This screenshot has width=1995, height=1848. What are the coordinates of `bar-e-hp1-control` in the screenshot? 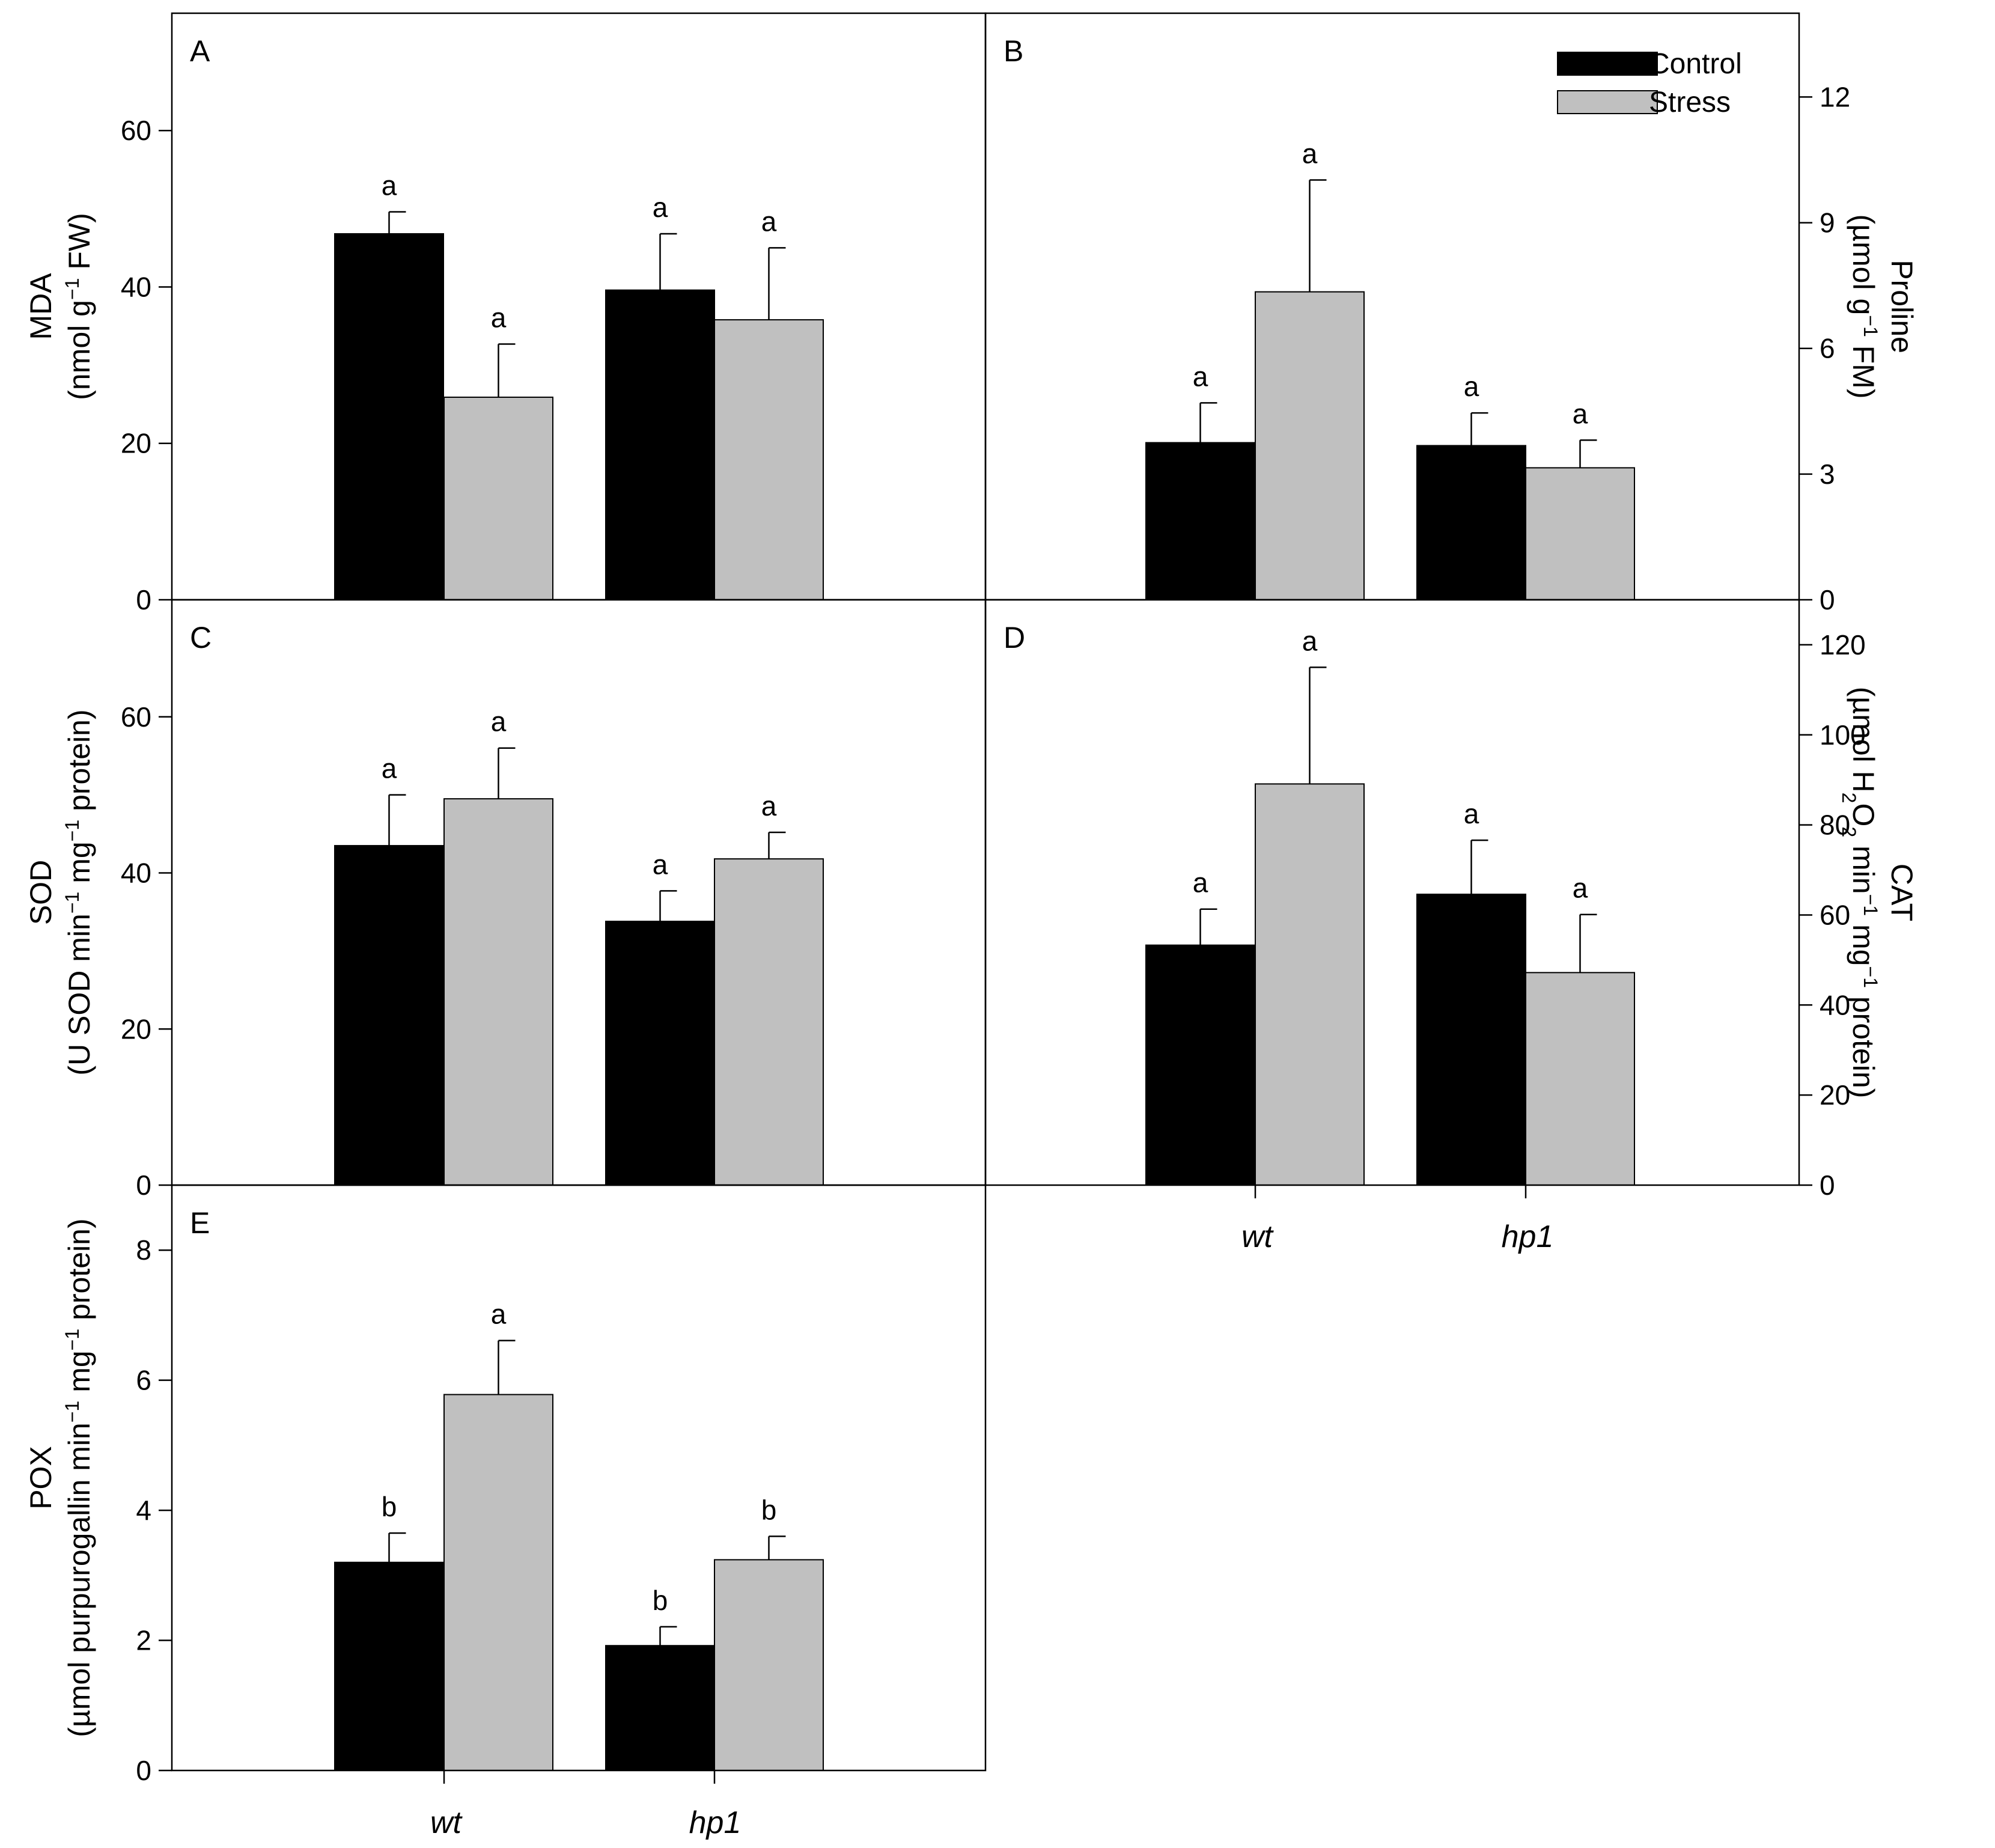 It's located at (660, 1708).